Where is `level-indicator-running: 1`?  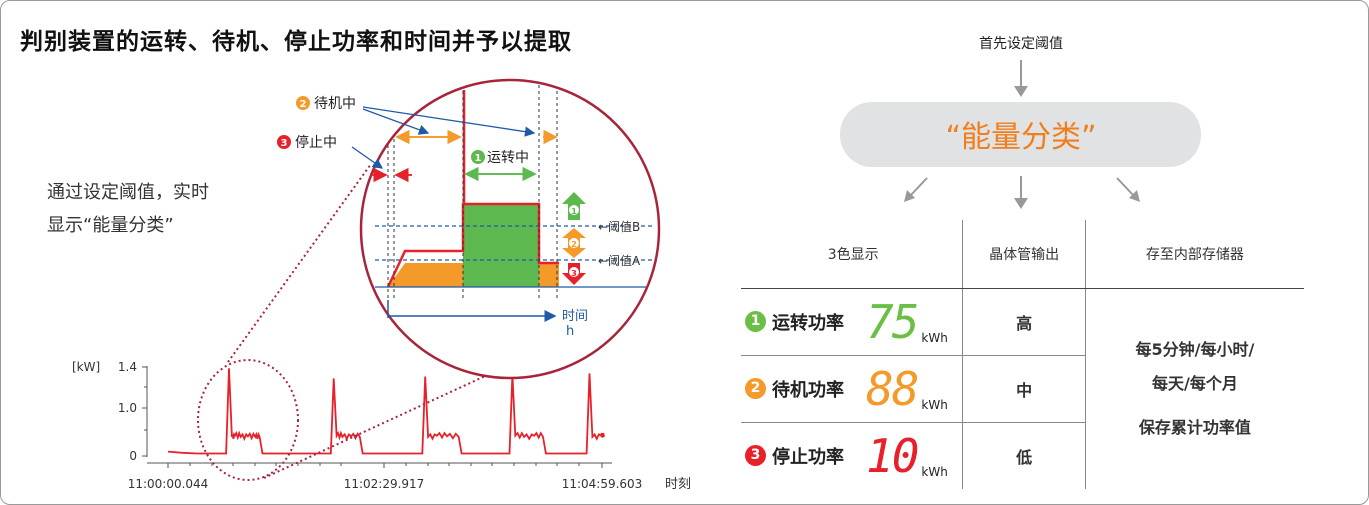
level-indicator-running: 1 is located at coordinates (574, 206).